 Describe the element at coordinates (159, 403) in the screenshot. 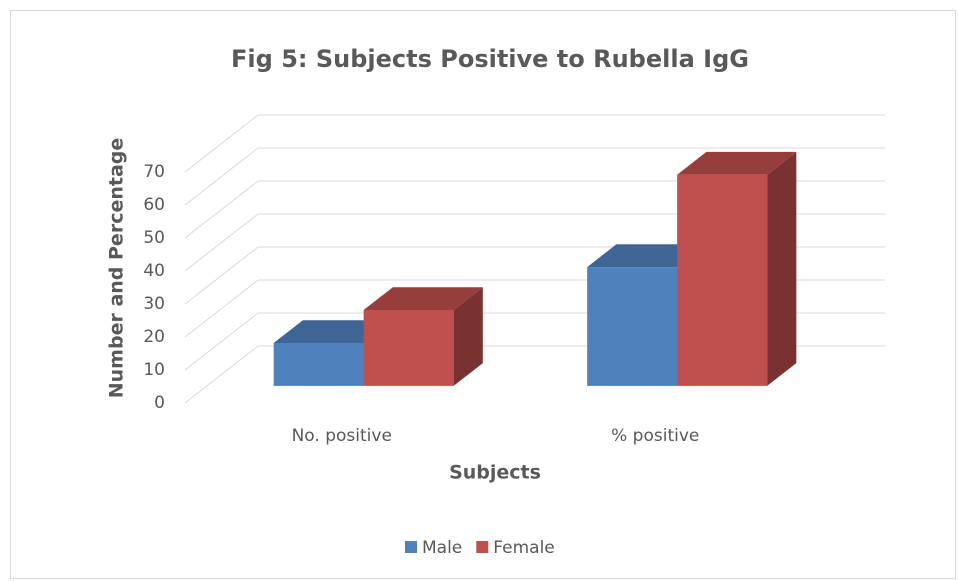

I see `y-tick-label: 0` at that location.